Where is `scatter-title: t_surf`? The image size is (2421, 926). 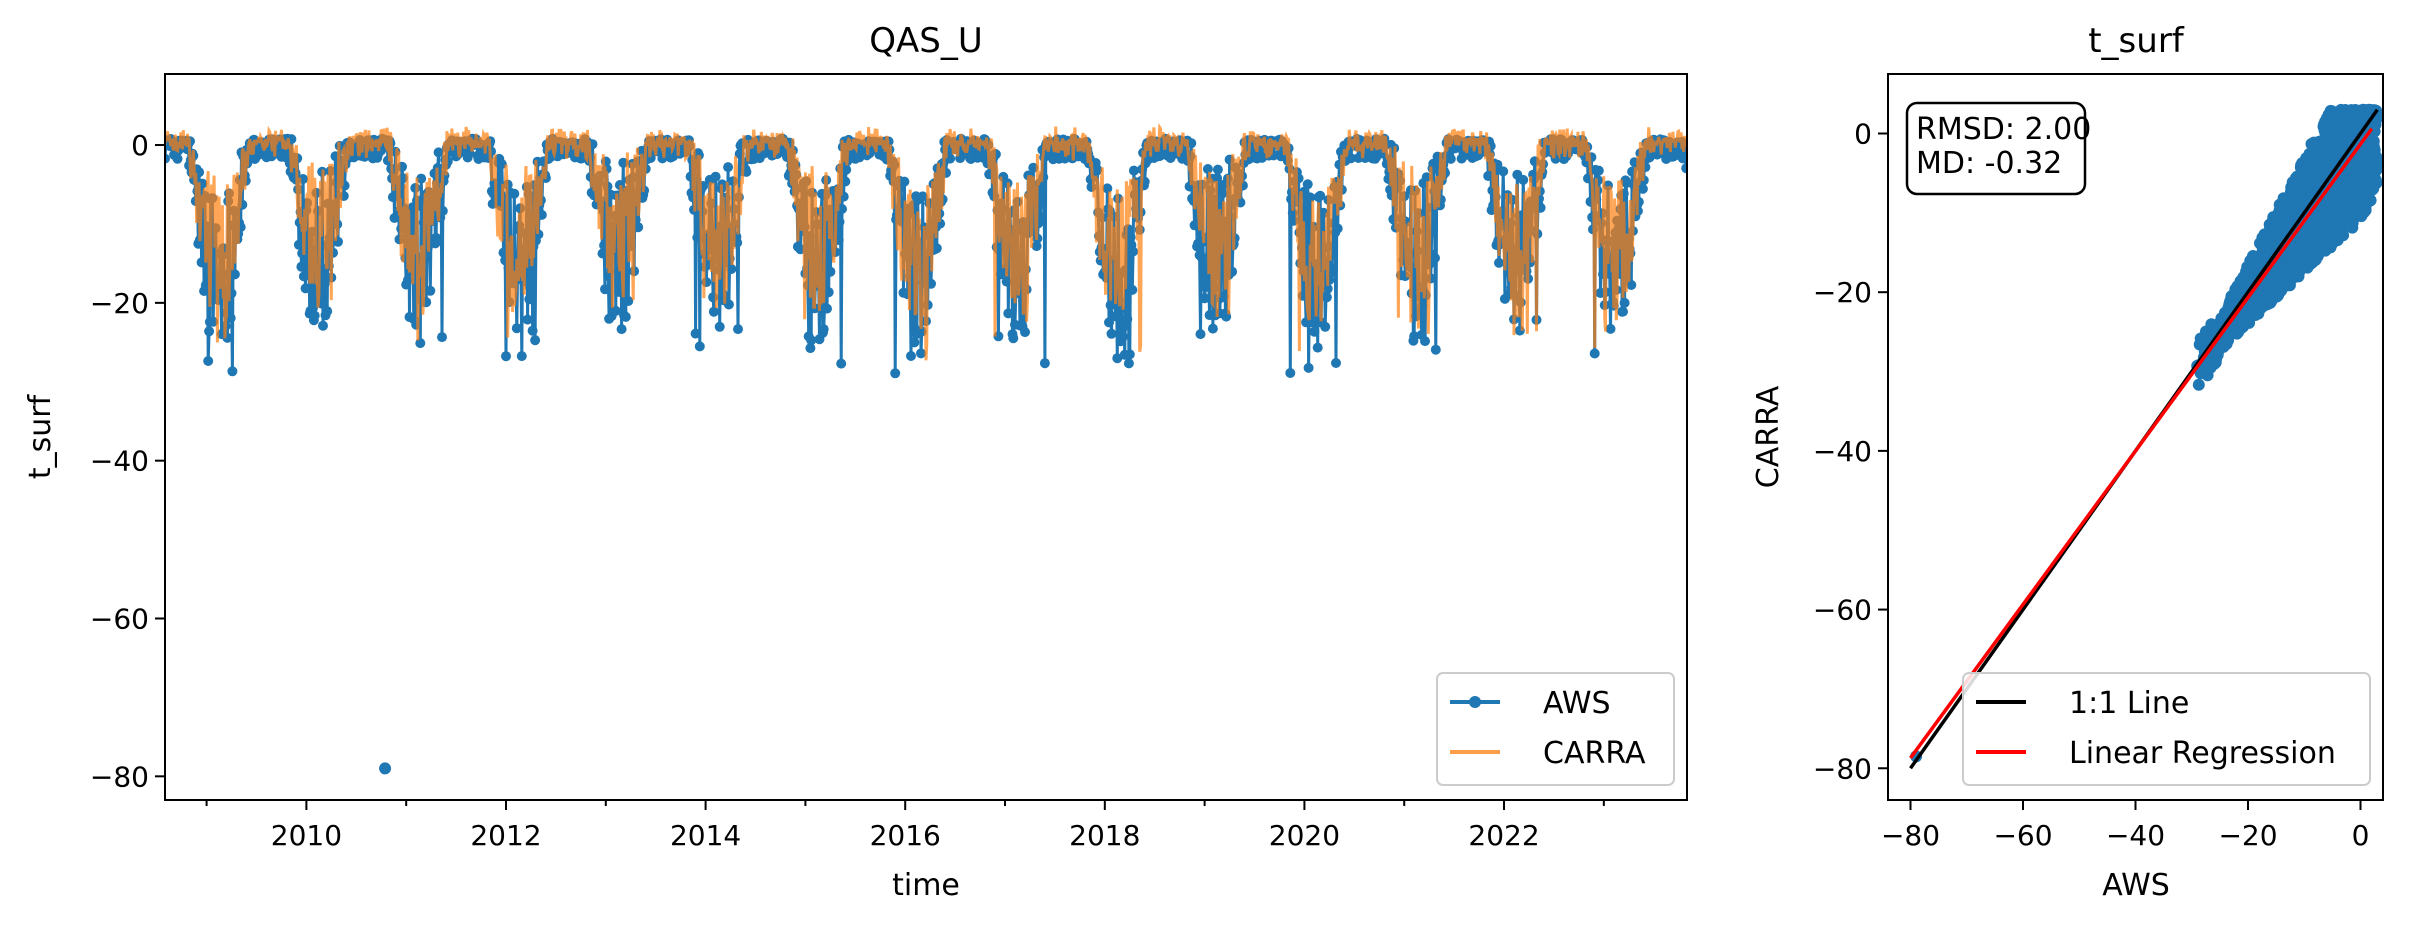
scatter-title: t_surf is located at coordinates (2136, 41).